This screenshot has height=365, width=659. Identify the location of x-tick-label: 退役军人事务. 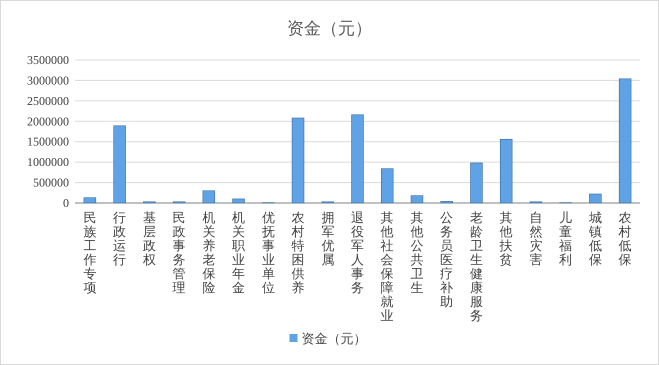
(357, 252).